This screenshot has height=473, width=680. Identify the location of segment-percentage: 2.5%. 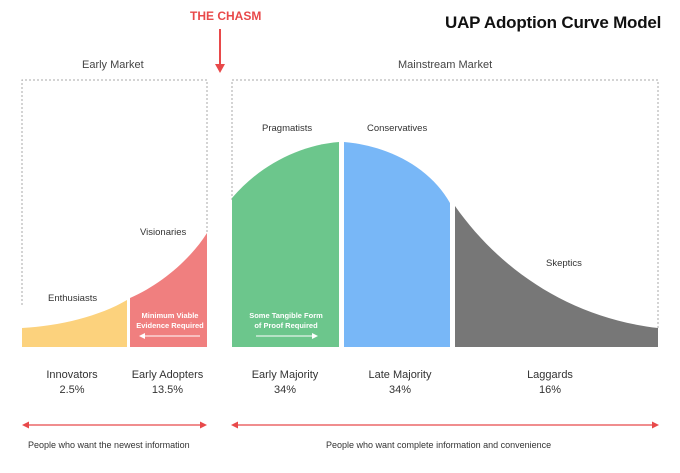
(72, 390).